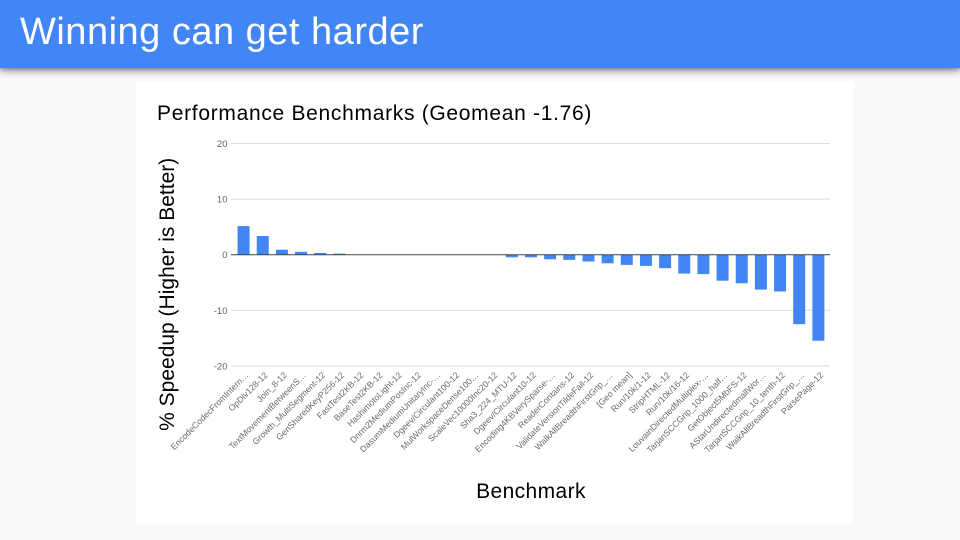  What do you see at coordinates (222, 200) in the screenshot?
I see `svg-text: 10` at bounding box center [222, 200].